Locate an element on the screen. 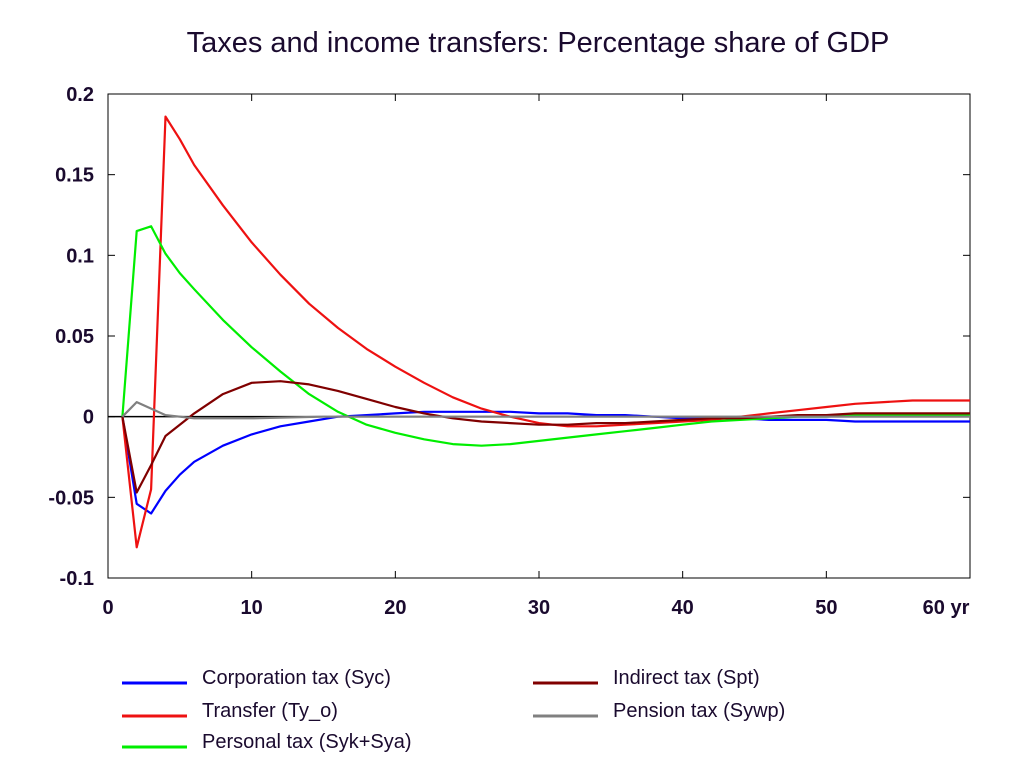 Image resolution: width=1024 pixels, height=778 pixels. legend-label: Indirect tax (Spt) is located at coordinates (686, 678).